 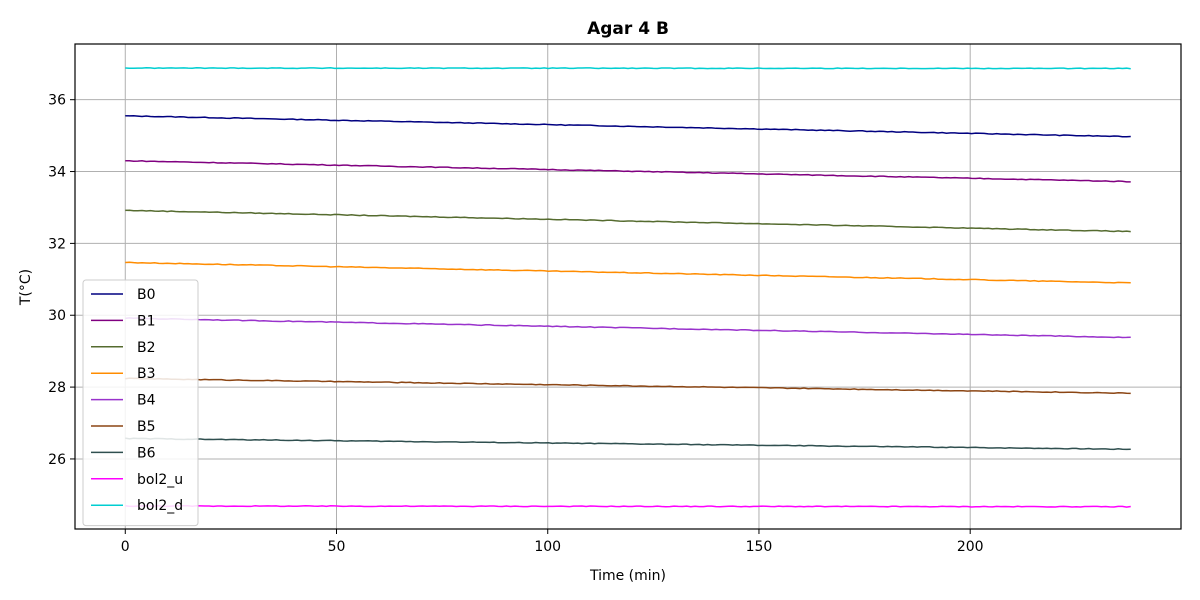 I want to click on series-line-B0, so click(x=628, y=126).